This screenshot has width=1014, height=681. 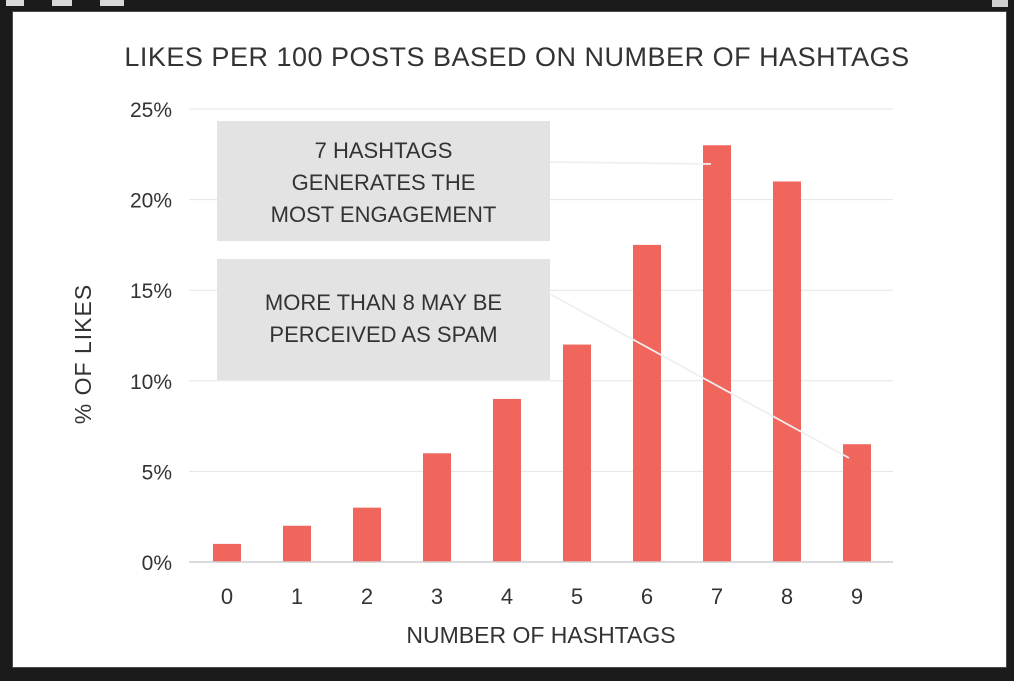 I want to click on annotation-text: GENERATES THE, so click(x=384, y=182).